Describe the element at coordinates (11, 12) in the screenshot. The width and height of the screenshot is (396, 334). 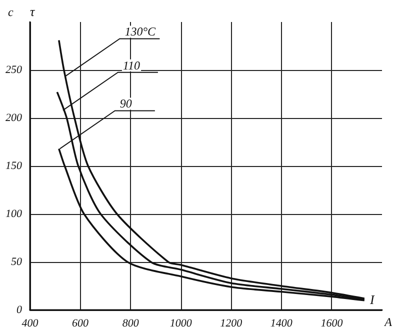
I see `text: c` at that location.